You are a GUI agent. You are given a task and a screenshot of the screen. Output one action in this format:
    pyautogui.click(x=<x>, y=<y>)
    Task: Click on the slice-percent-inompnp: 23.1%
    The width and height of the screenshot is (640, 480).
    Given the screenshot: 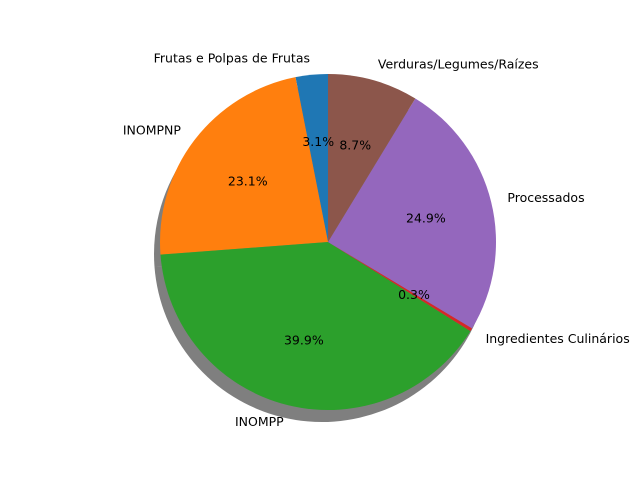 What is the action you would take?
    pyautogui.click(x=248, y=180)
    